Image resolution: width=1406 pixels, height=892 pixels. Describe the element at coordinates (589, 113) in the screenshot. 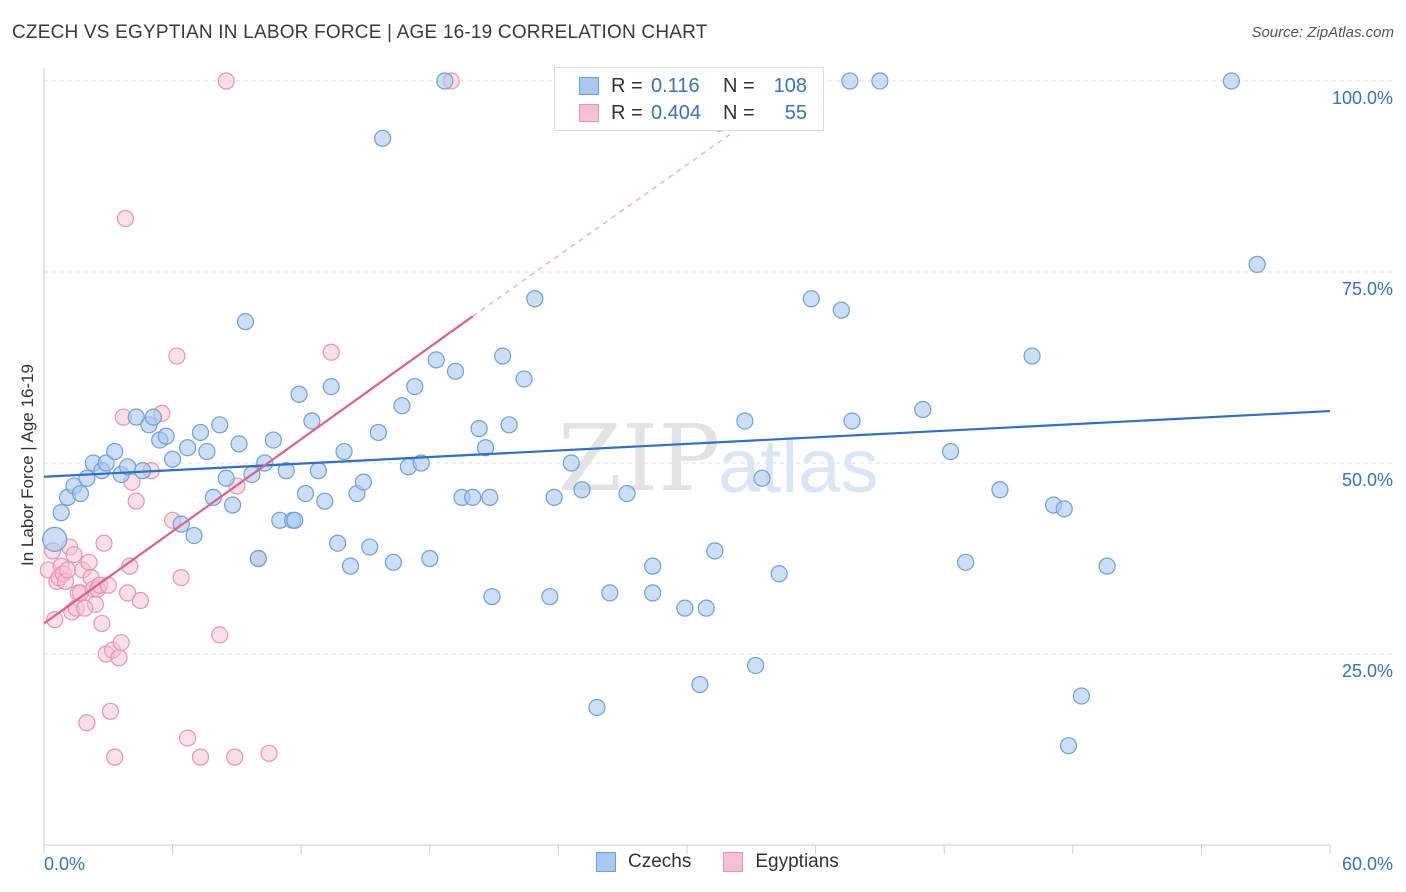

I see `egyptian-swatch` at that location.